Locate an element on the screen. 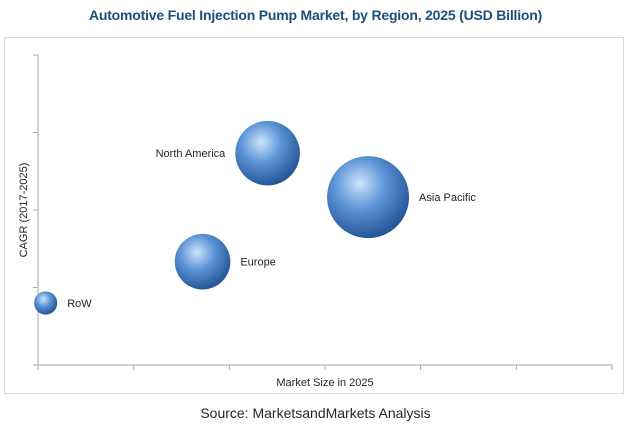 This screenshot has height=429, width=631. bubble-asia-pacific is located at coordinates (368, 197).